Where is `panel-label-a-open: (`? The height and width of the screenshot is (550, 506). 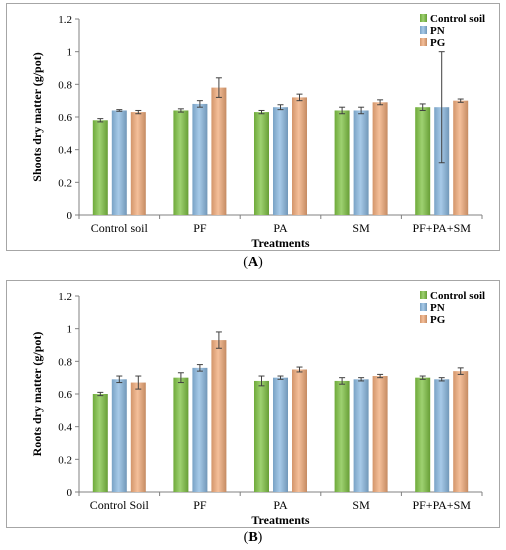 panel-label-a-open: ( is located at coordinates (245, 262).